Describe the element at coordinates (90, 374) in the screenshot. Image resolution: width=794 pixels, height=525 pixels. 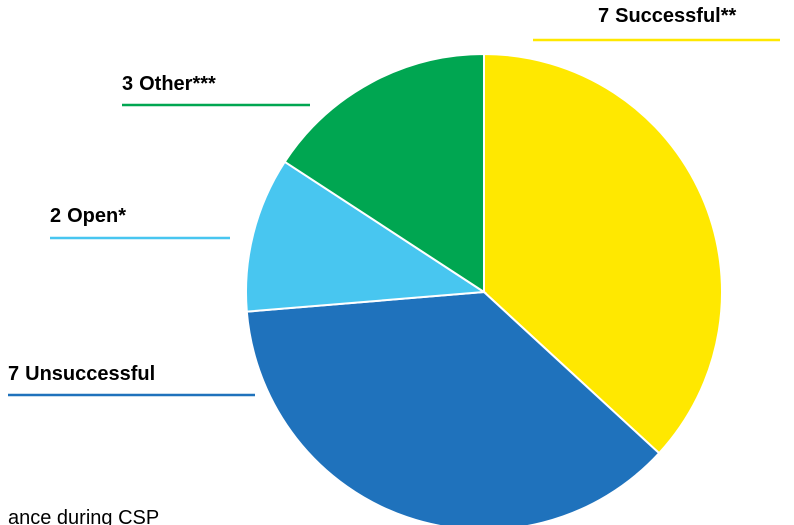
I see `slice-name: Unsuccessful` at that location.